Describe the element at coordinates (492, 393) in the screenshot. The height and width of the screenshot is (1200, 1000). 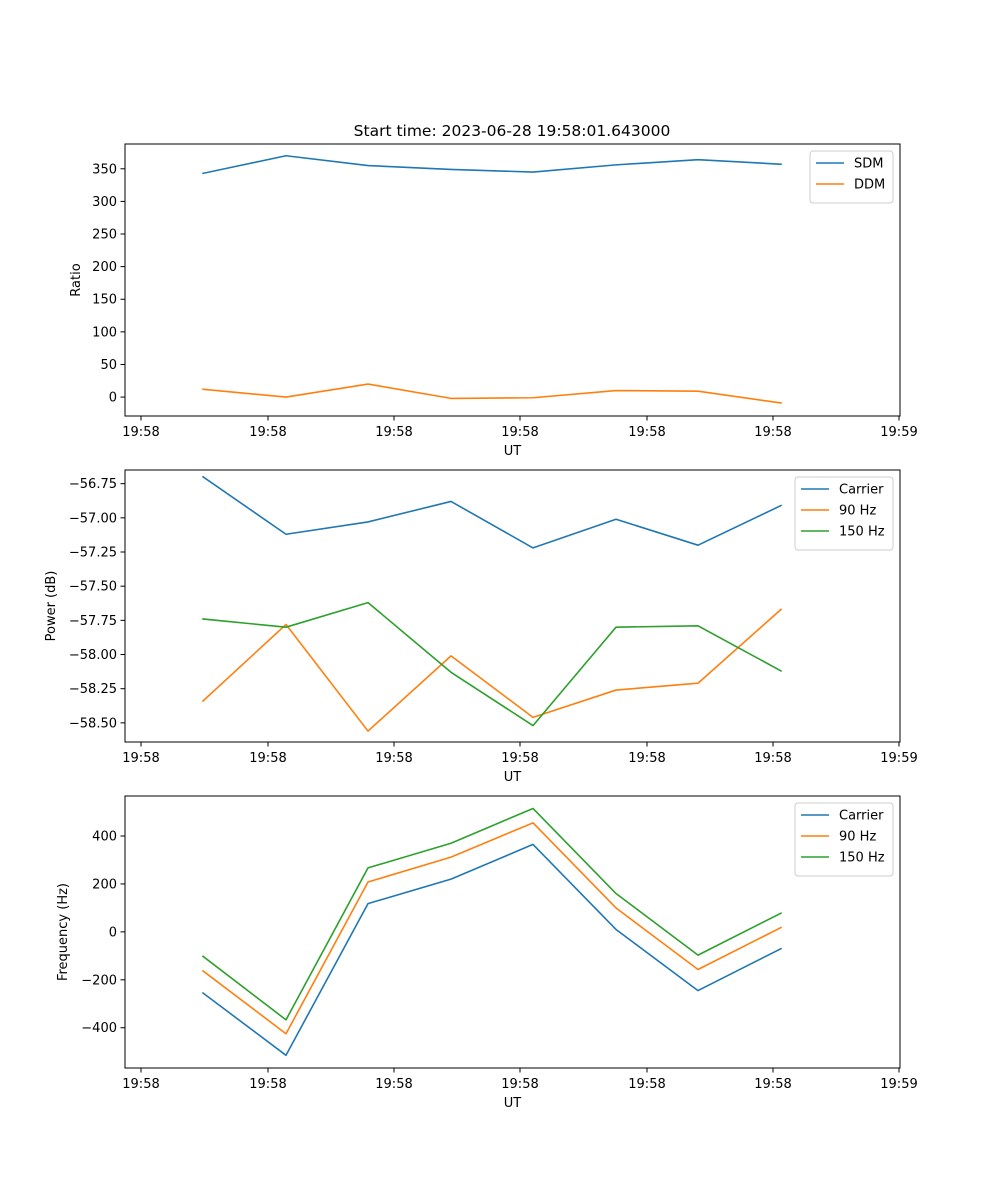
I see `series-line-ddm` at that location.